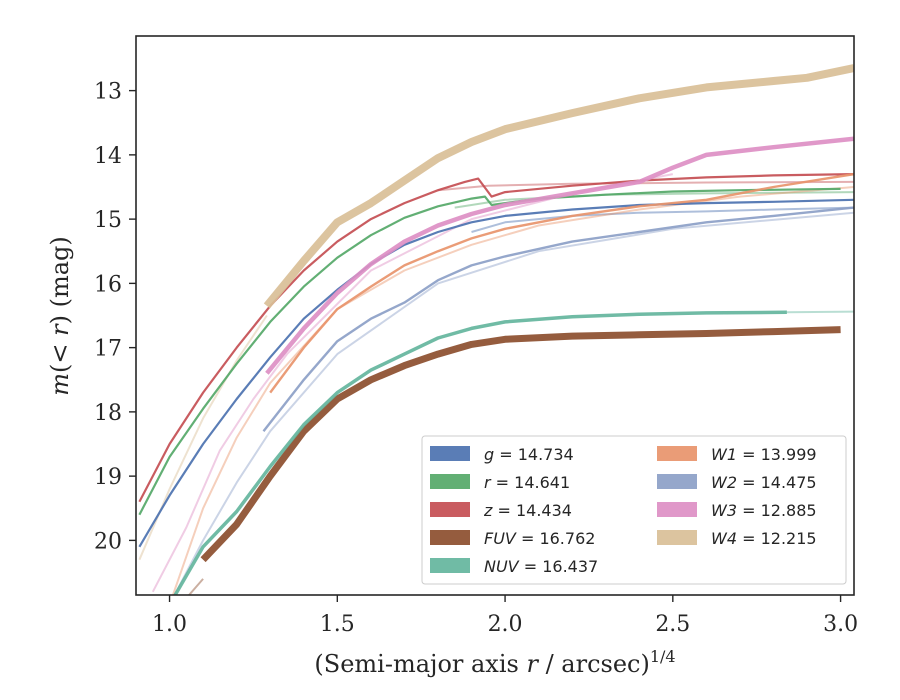  What do you see at coordinates (840, 624) in the screenshot?
I see `x-tick-label: 3.0` at bounding box center [840, 624].